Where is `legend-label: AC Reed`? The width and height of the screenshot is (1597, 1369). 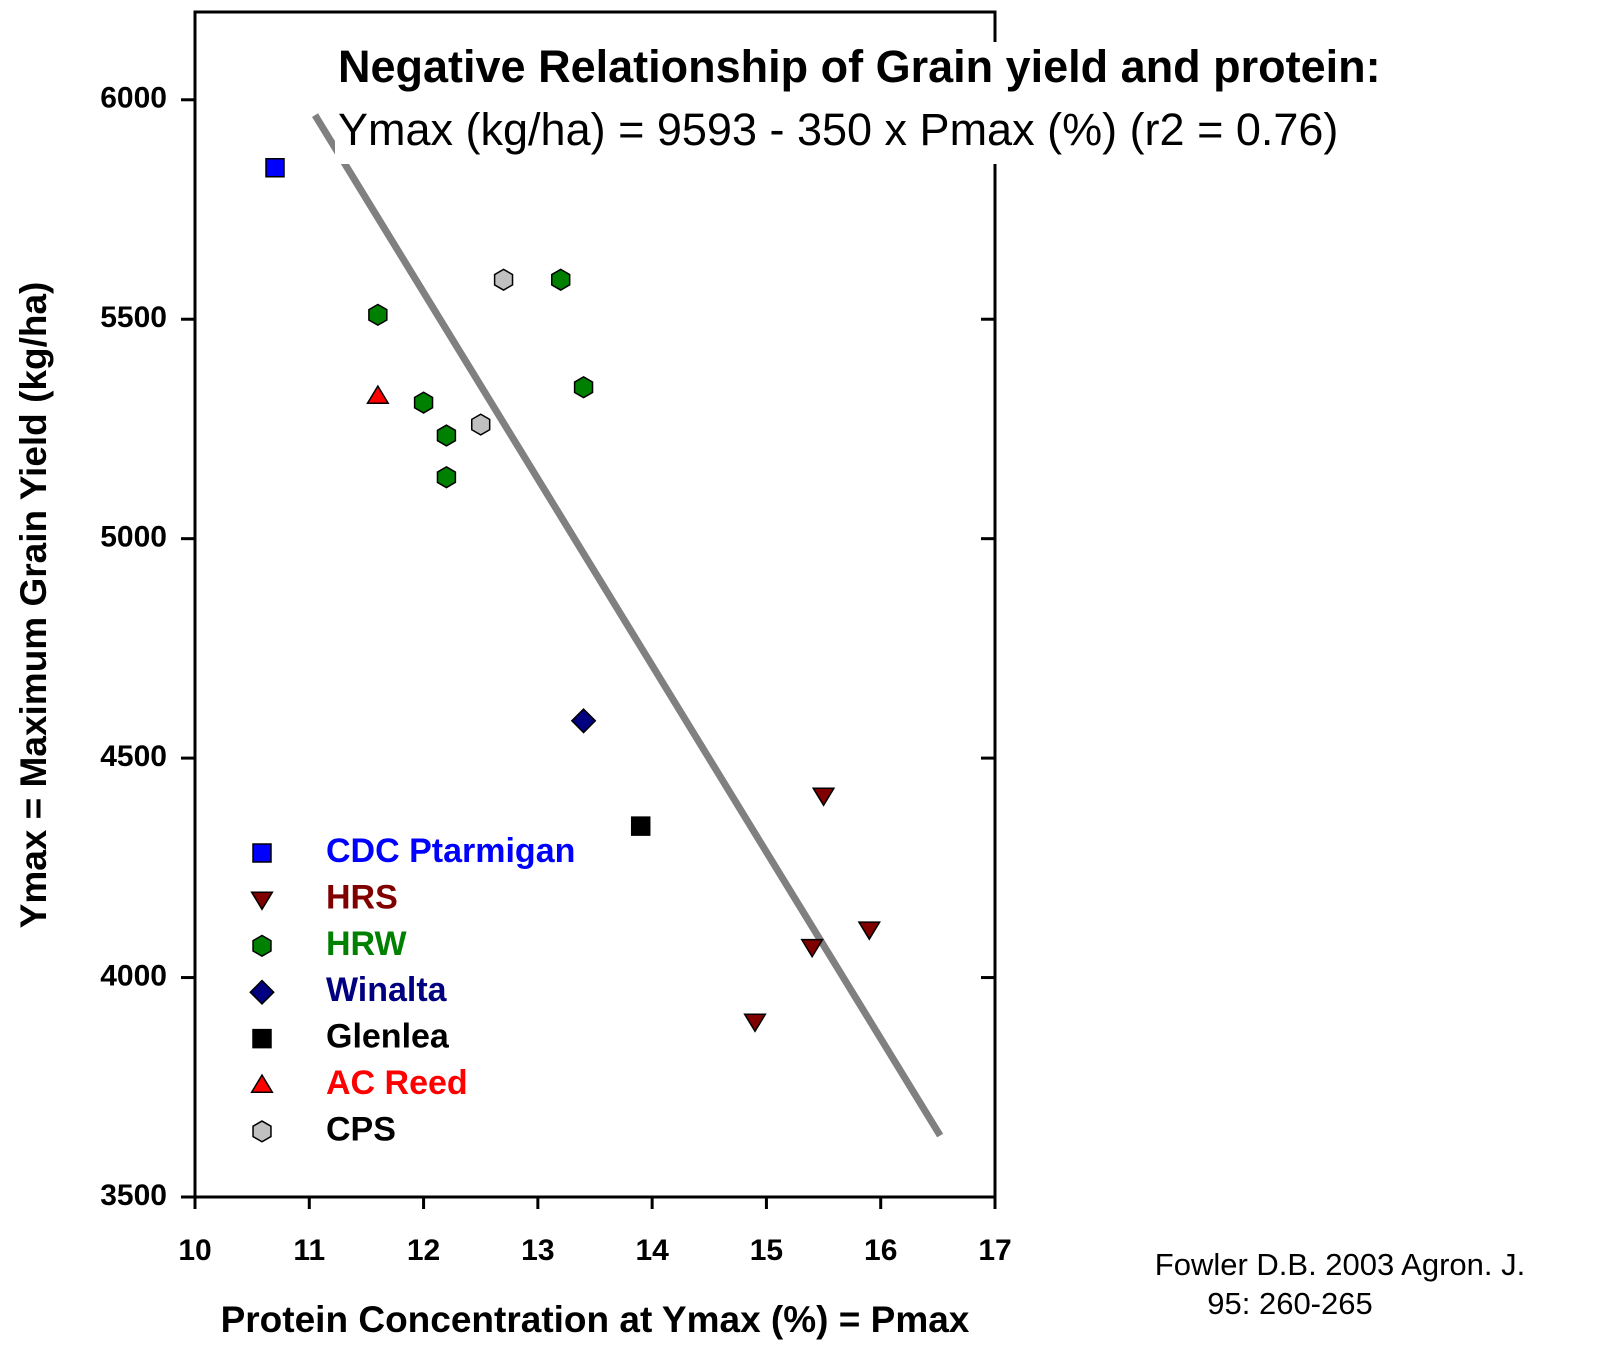 legend-label: AC Reed is located at coordinates (397, 1083).